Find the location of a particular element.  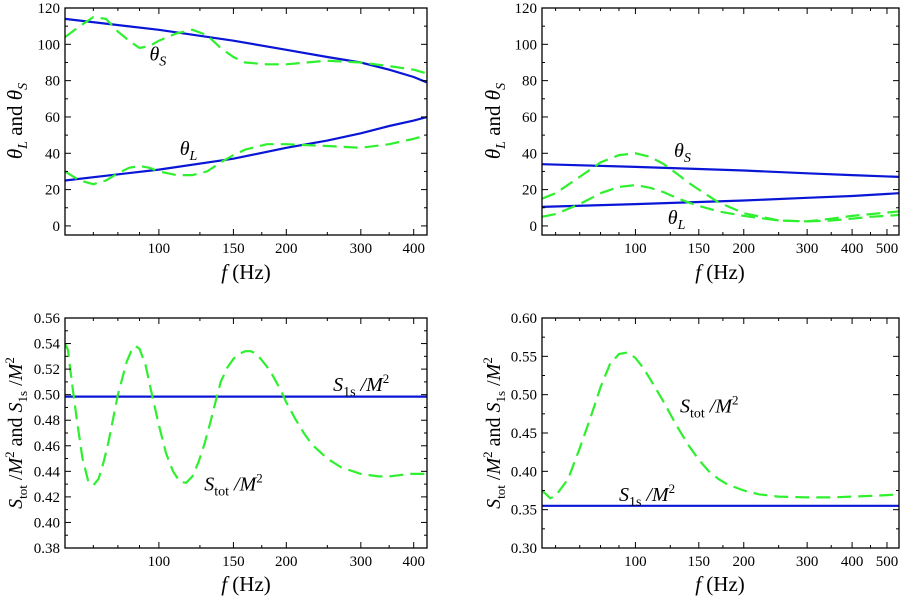

y-tick-label: 0.42 is located at coordinates (47, 498).